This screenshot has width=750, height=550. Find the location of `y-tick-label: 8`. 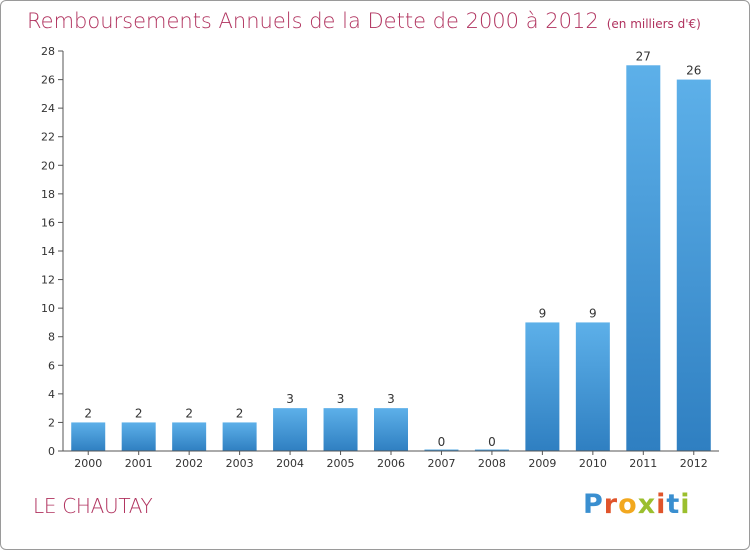

y-tick-label: 8 is located at coordinates (51, 337).